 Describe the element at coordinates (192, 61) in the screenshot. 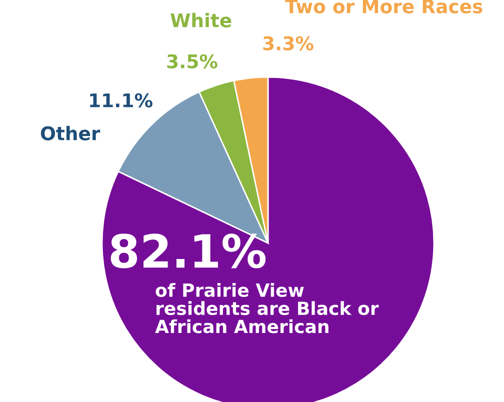

I see `data-label: 3.5%` at that location.